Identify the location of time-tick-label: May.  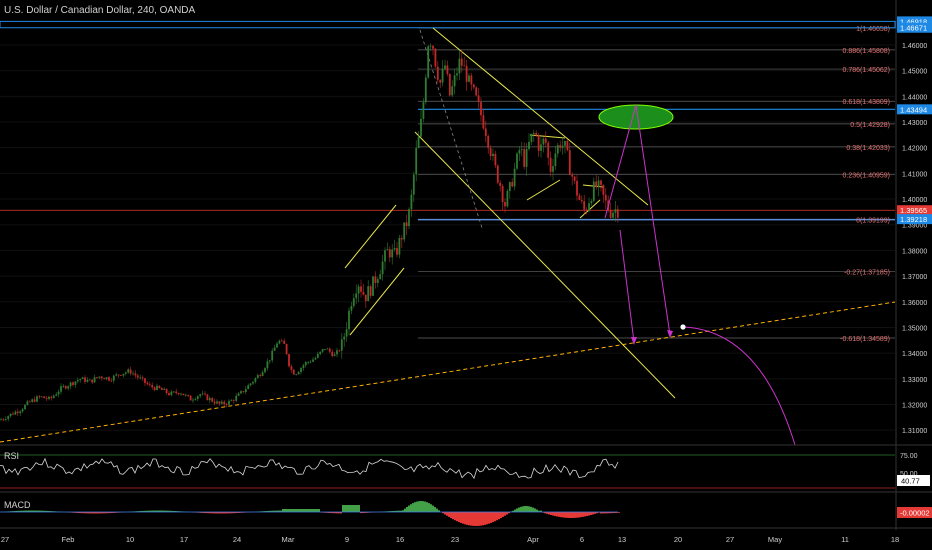
(775, 539).